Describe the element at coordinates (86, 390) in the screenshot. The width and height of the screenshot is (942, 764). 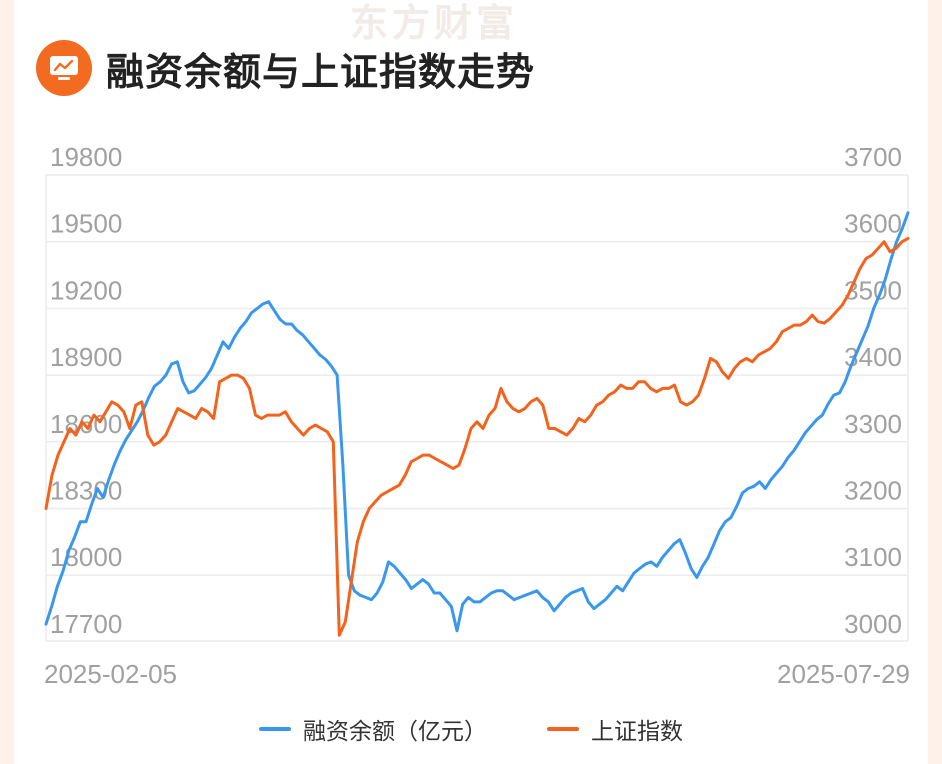
I see `left-axis-ticks: 19800 19500 19200 18900 18600 18300 18000 17700` at that location.